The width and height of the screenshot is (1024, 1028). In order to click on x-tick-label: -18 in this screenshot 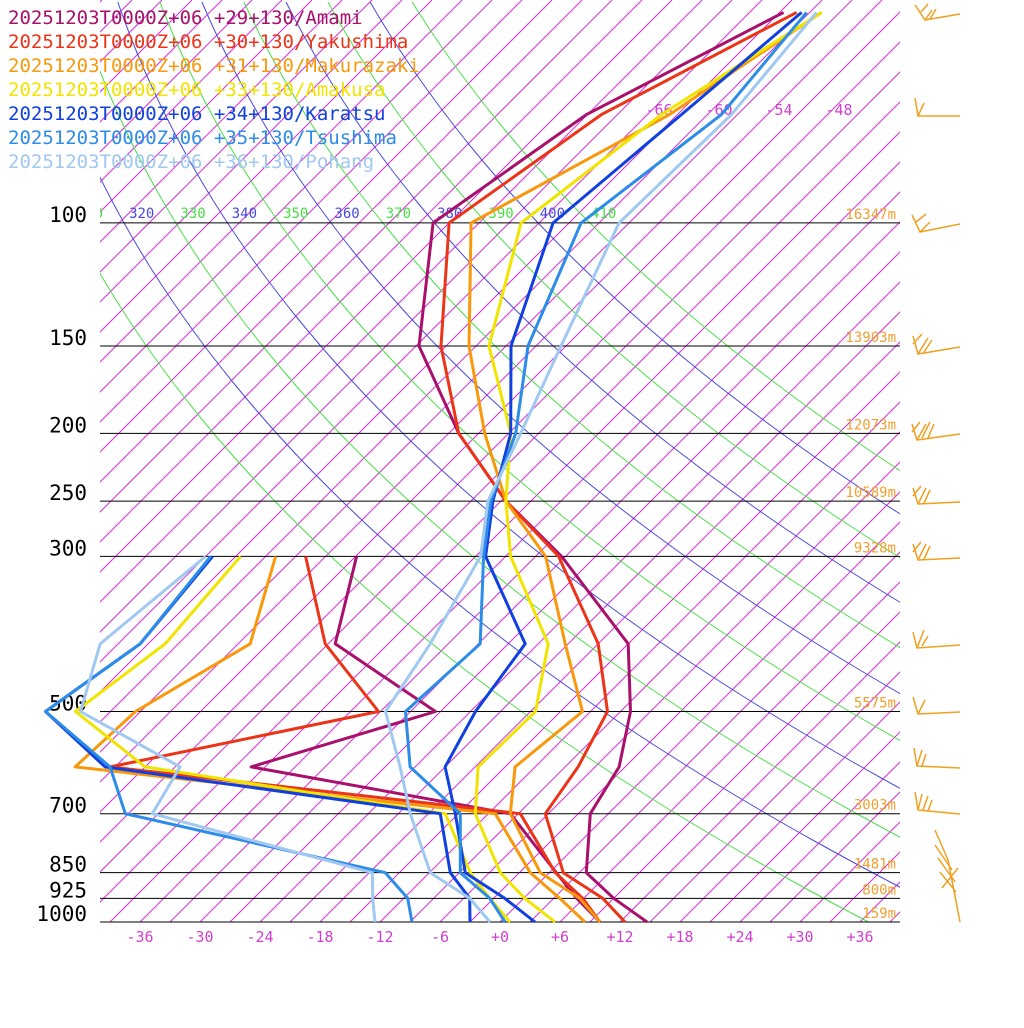, I will do `click(319, 937)`.